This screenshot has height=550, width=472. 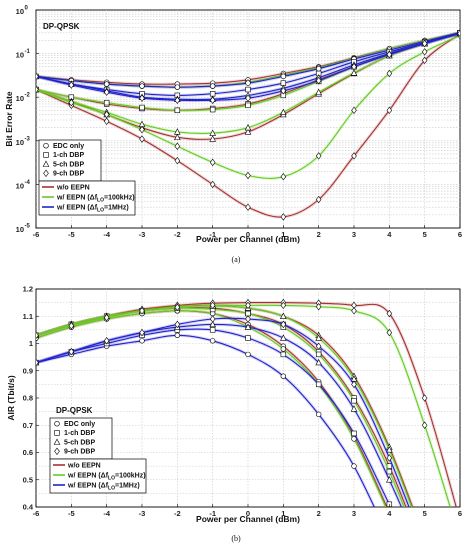 What do you see at coordinates (28, 183) in the screenshot?
I see `y-tick-exponent: -4` at bounding box center [28, 183].